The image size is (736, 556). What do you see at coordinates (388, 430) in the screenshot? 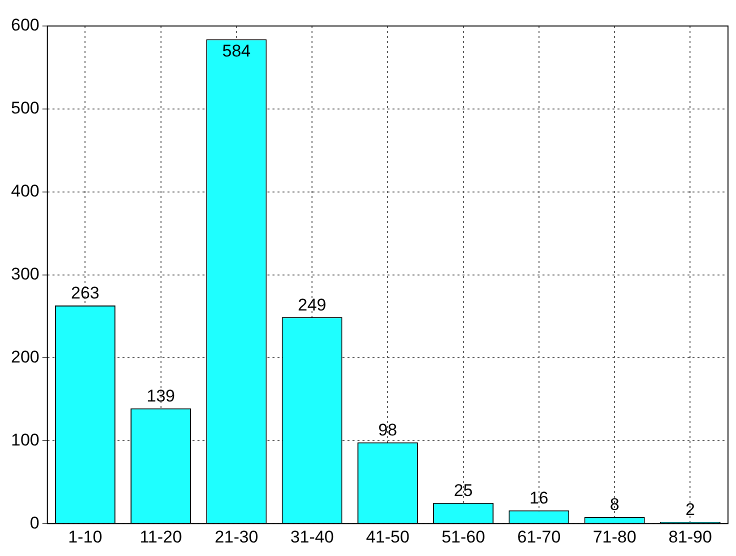
I see `data-label: 98` at bounding box center [388, 430].